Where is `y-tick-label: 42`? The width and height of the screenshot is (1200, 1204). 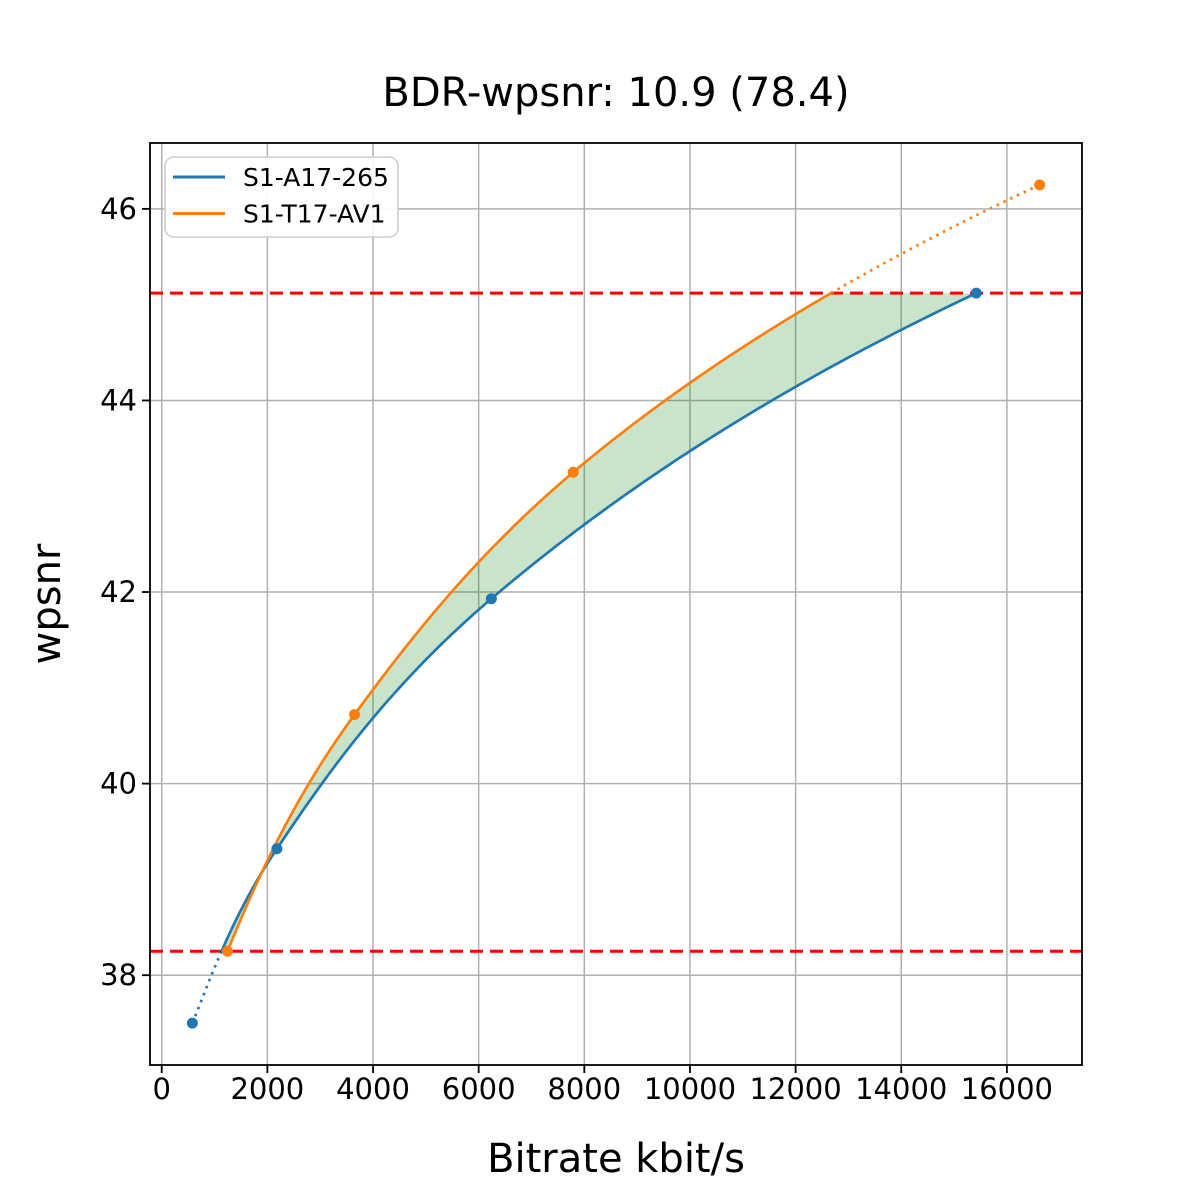
y-tick-label: 42 is located at coordinates (118, 592).